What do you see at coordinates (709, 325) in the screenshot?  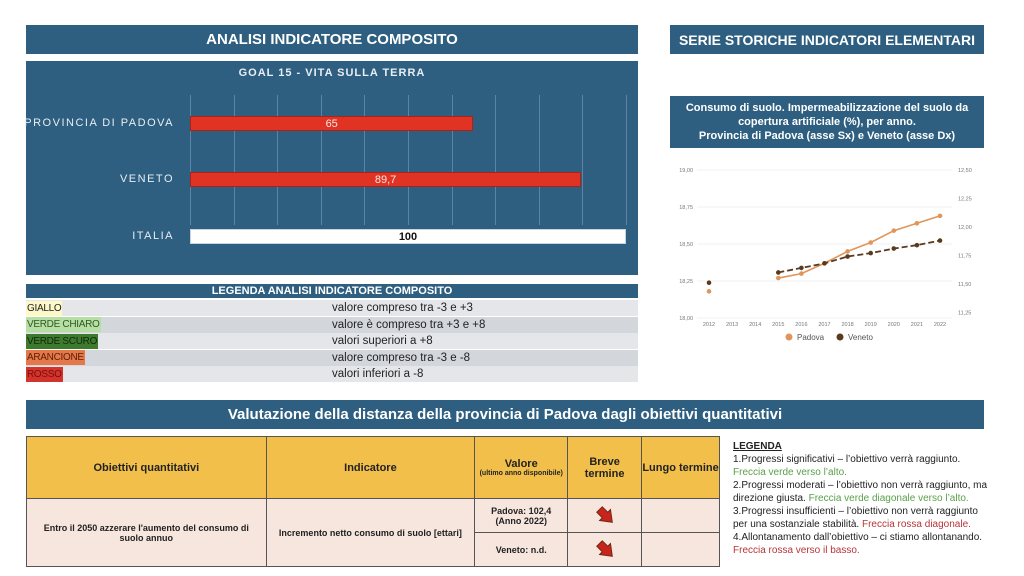 I see `x-tick-label: 2012` at bounding box center [709, 325].